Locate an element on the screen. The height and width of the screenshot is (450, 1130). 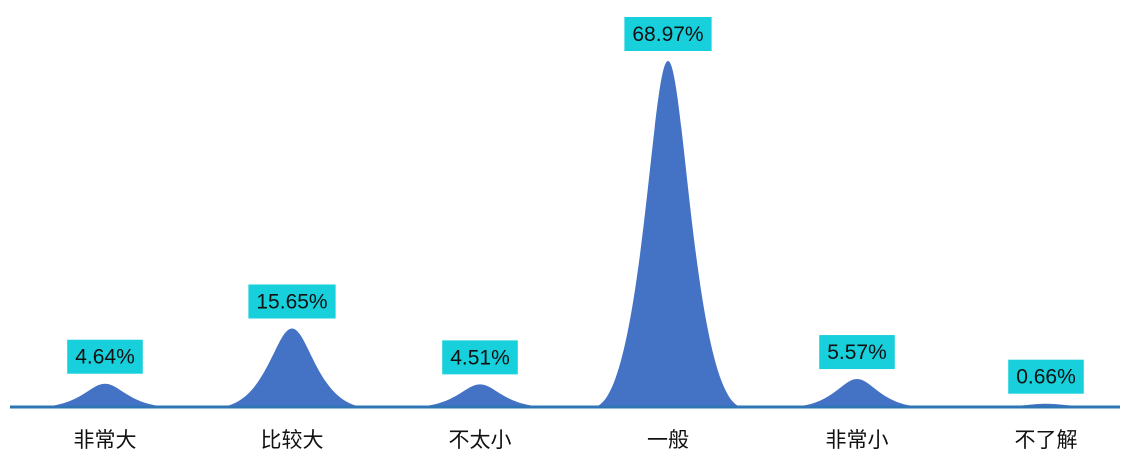
x-tick-label: 非常小 is located at coordinates (857, 439).